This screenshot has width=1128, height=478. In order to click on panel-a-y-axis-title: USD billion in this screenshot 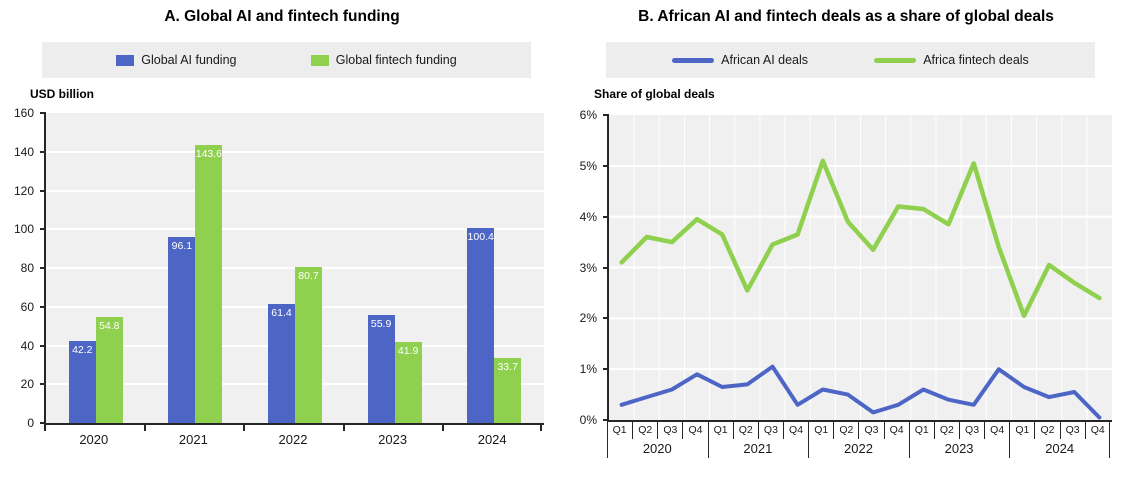, I will do `click(62, 94)`.